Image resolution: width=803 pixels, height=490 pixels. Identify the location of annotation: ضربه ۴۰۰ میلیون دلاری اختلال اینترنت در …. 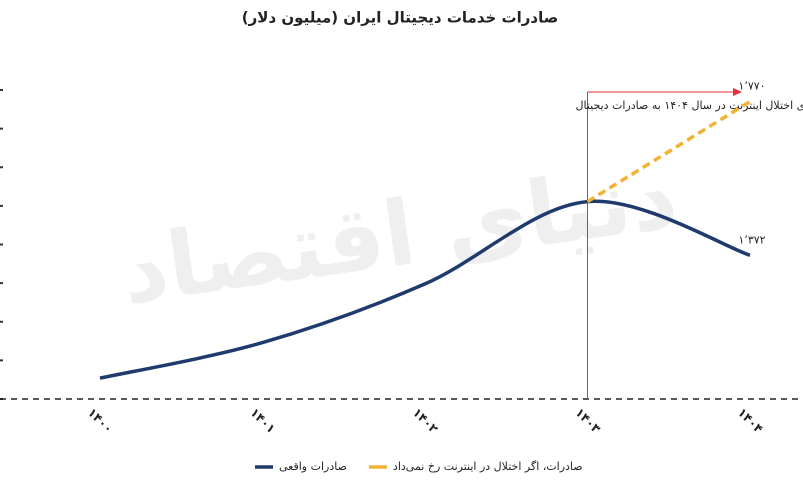
(689, 105).